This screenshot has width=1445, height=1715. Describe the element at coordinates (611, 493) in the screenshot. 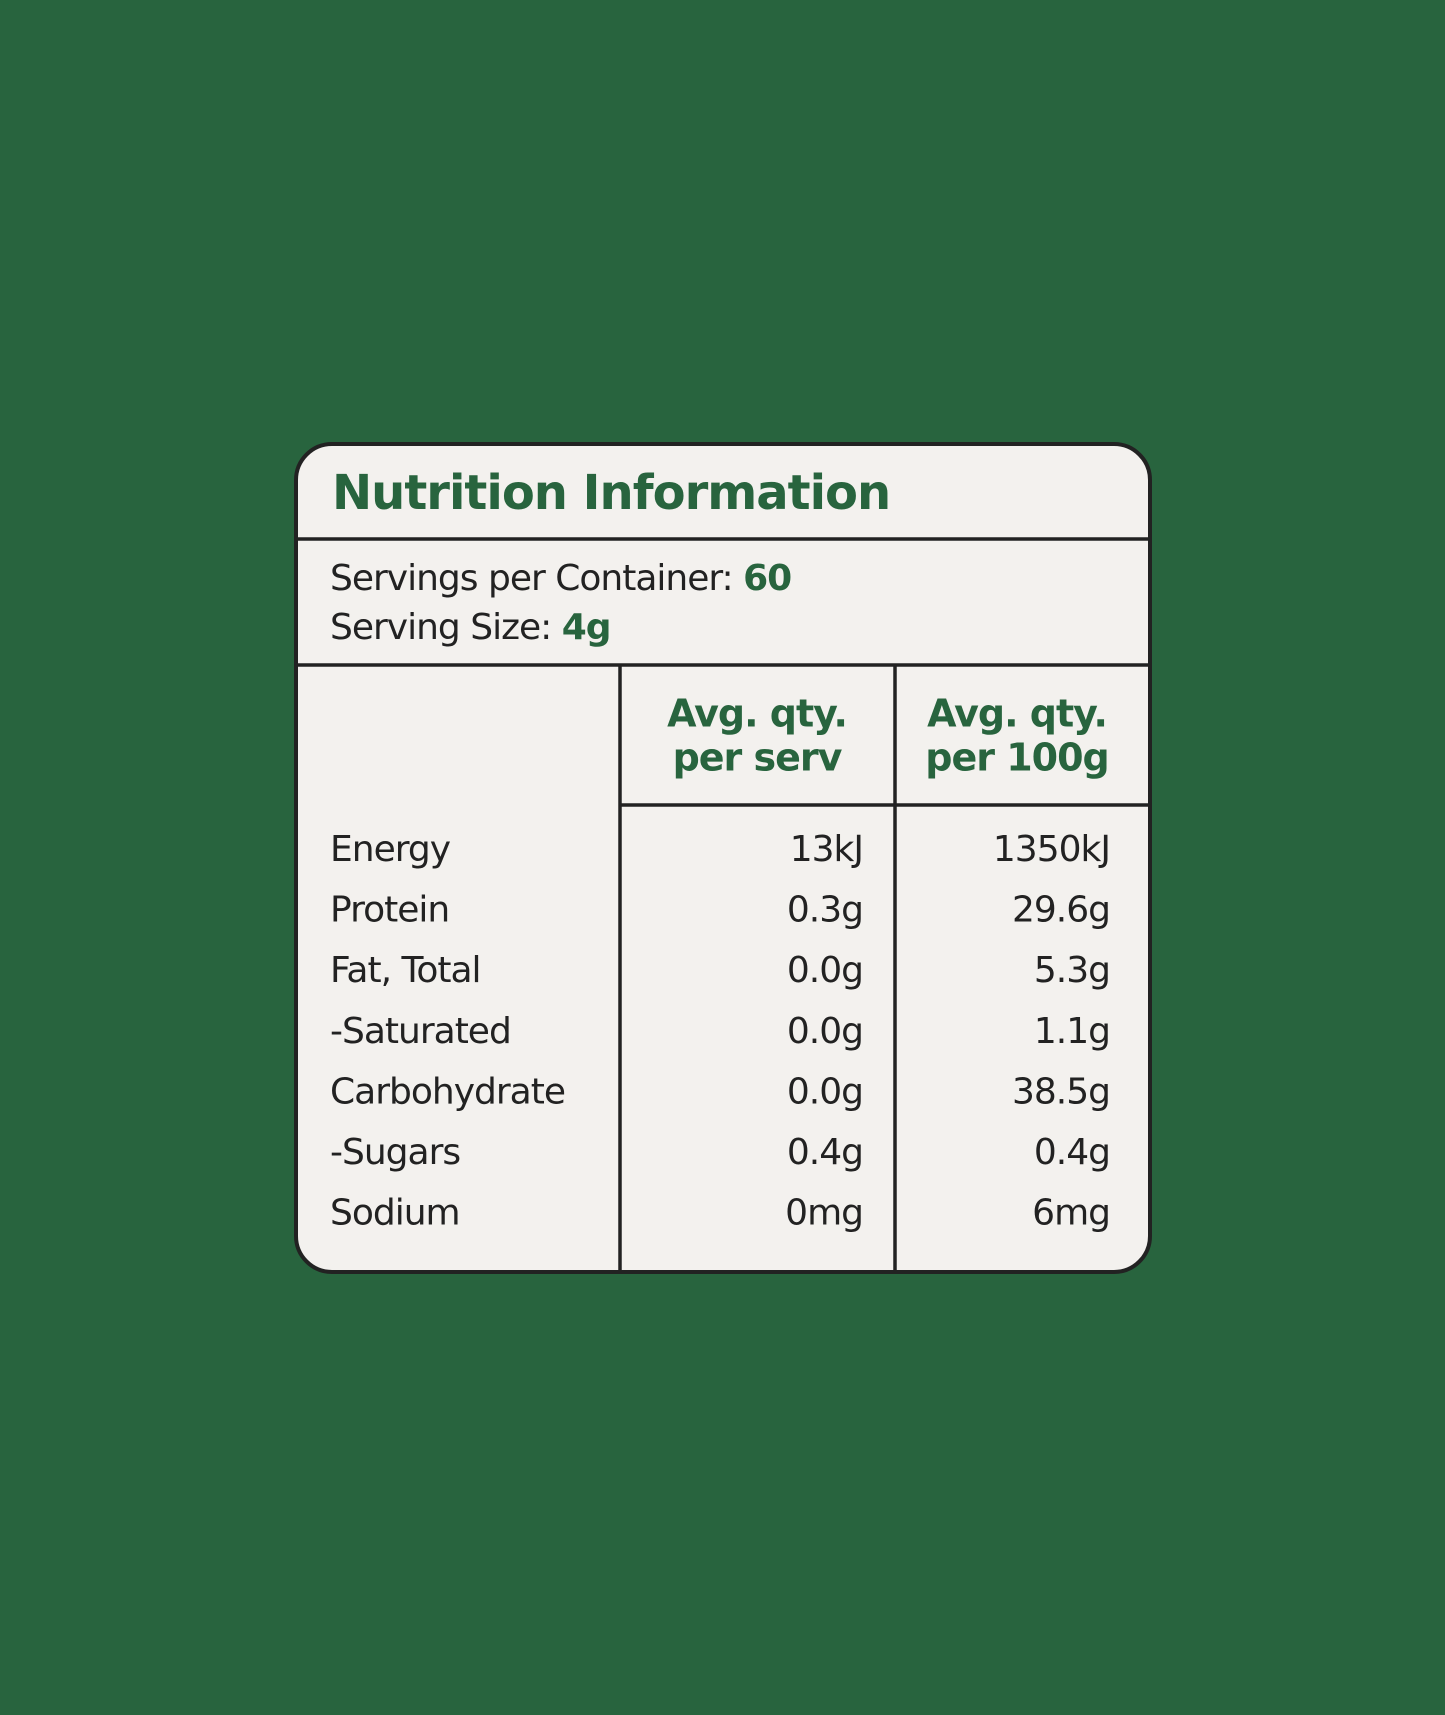

I see `title: Nutrition Information` at that location.